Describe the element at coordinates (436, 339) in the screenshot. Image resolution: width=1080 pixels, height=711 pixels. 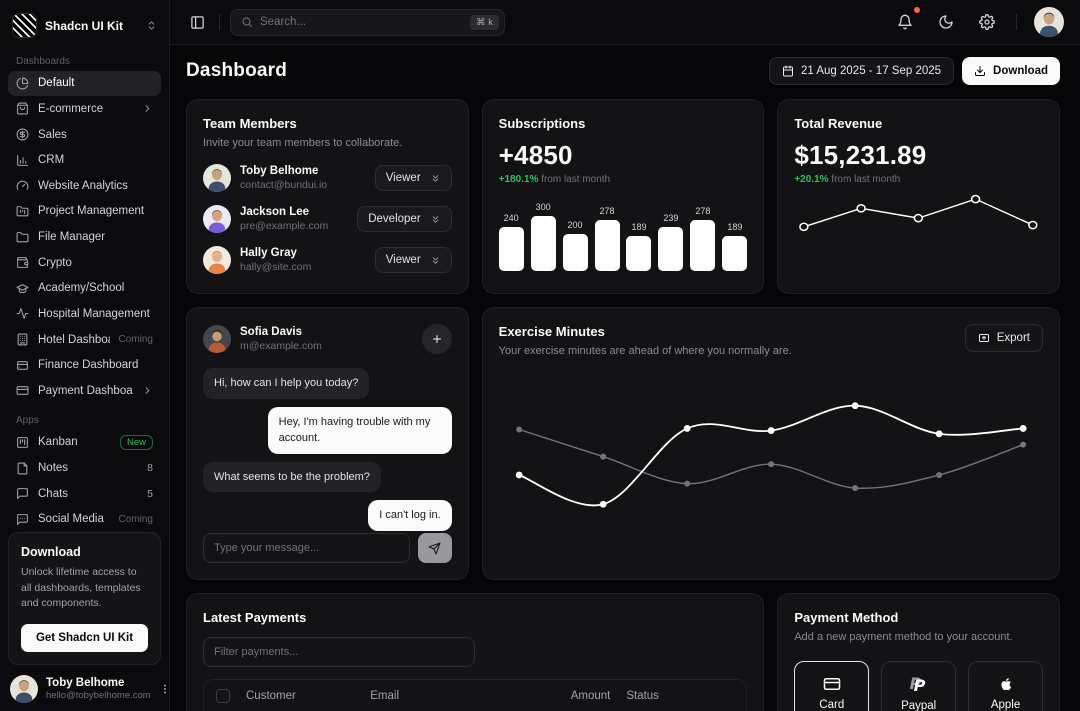
I see `add-chat-button` at that location.